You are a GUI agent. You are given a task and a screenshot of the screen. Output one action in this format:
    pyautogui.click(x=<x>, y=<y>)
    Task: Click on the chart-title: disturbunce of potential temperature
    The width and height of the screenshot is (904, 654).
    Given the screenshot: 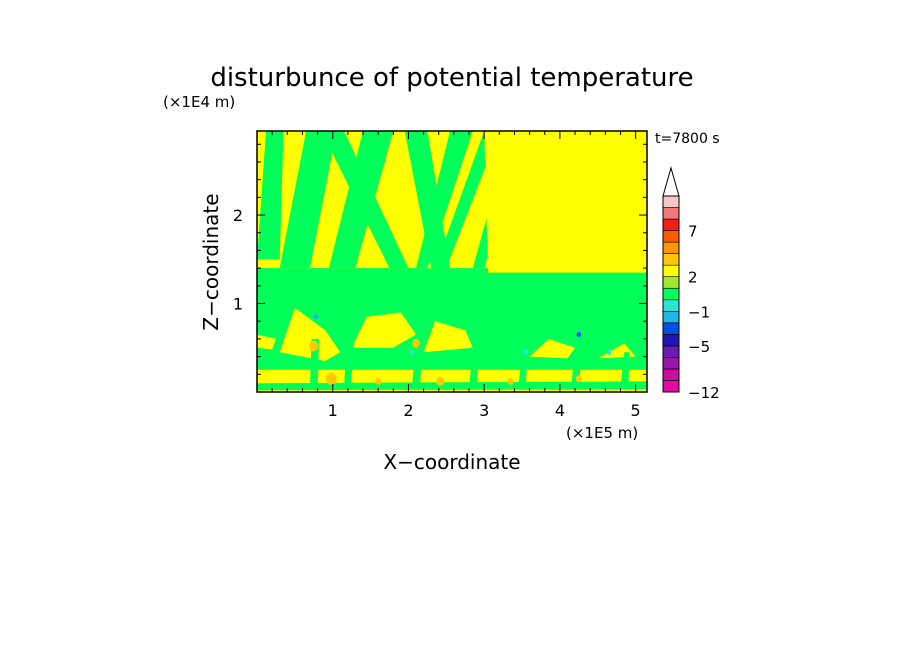 What is the action you would take?
    pyautogui.click(x=451, y=78)
    